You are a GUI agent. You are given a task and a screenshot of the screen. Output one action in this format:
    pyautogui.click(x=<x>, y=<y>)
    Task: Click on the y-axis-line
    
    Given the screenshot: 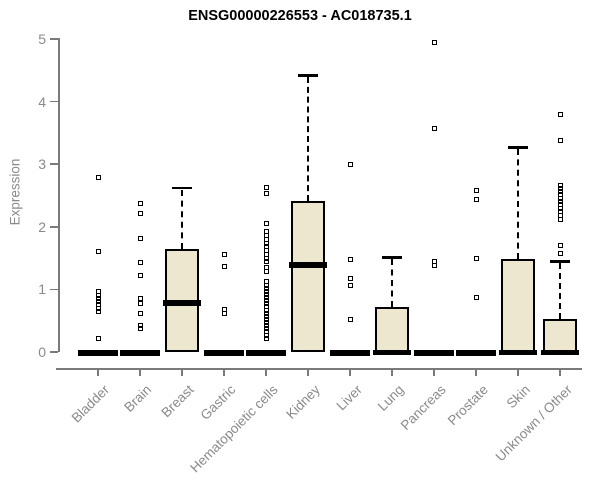 What is the action you would take?
    pyautogui.click(x=59, y=195)
    